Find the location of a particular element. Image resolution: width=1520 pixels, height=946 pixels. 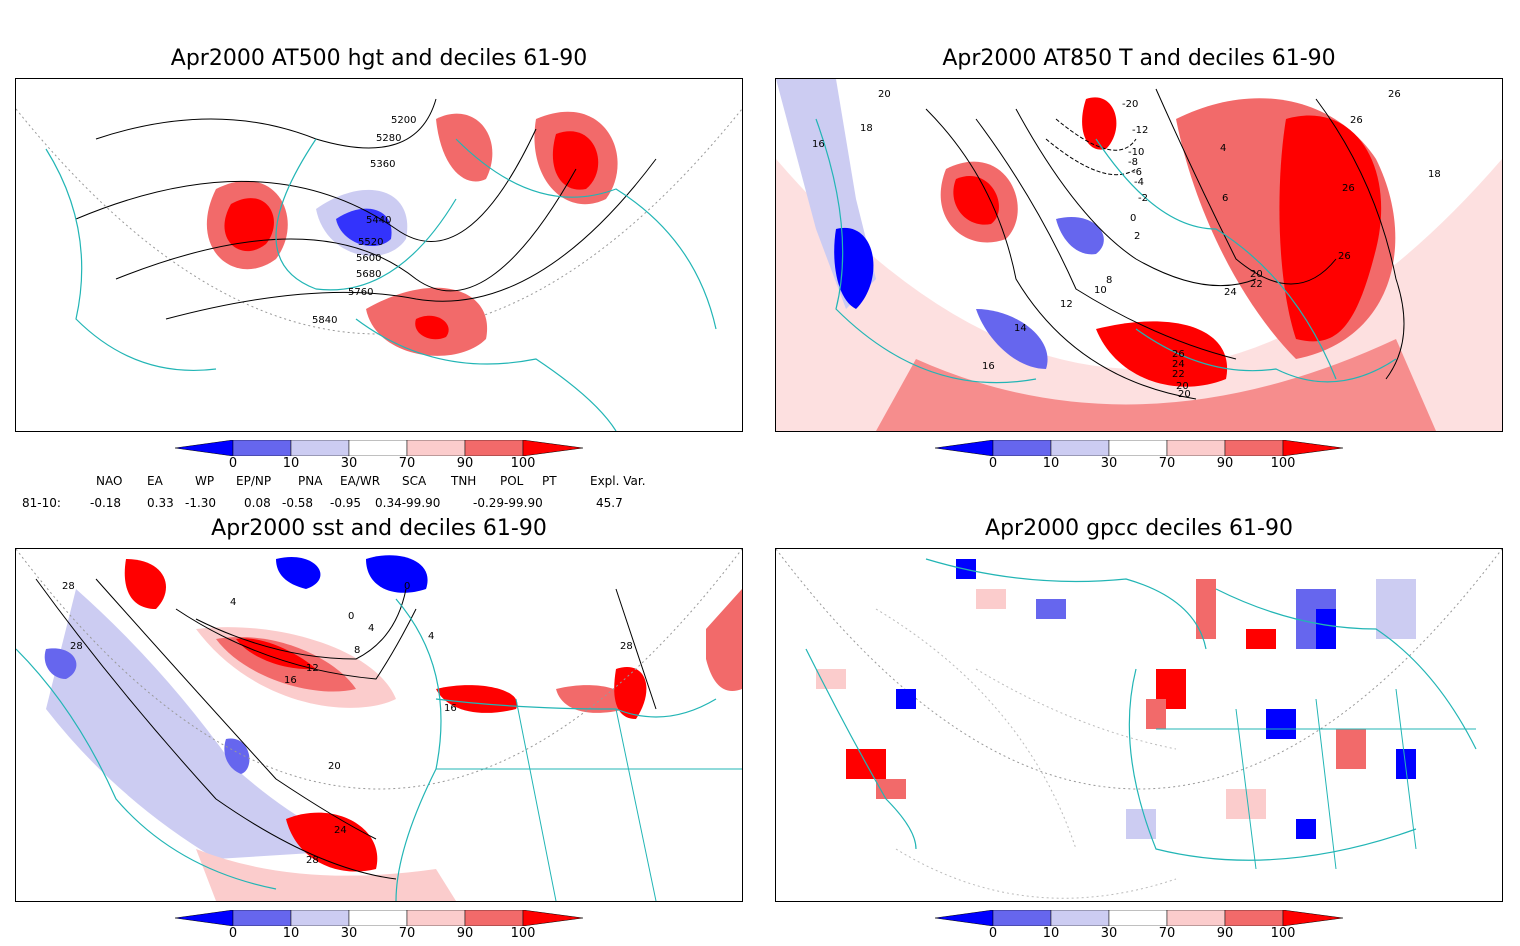

precip-anomaly-patches is located at coordinates (1116, 699).